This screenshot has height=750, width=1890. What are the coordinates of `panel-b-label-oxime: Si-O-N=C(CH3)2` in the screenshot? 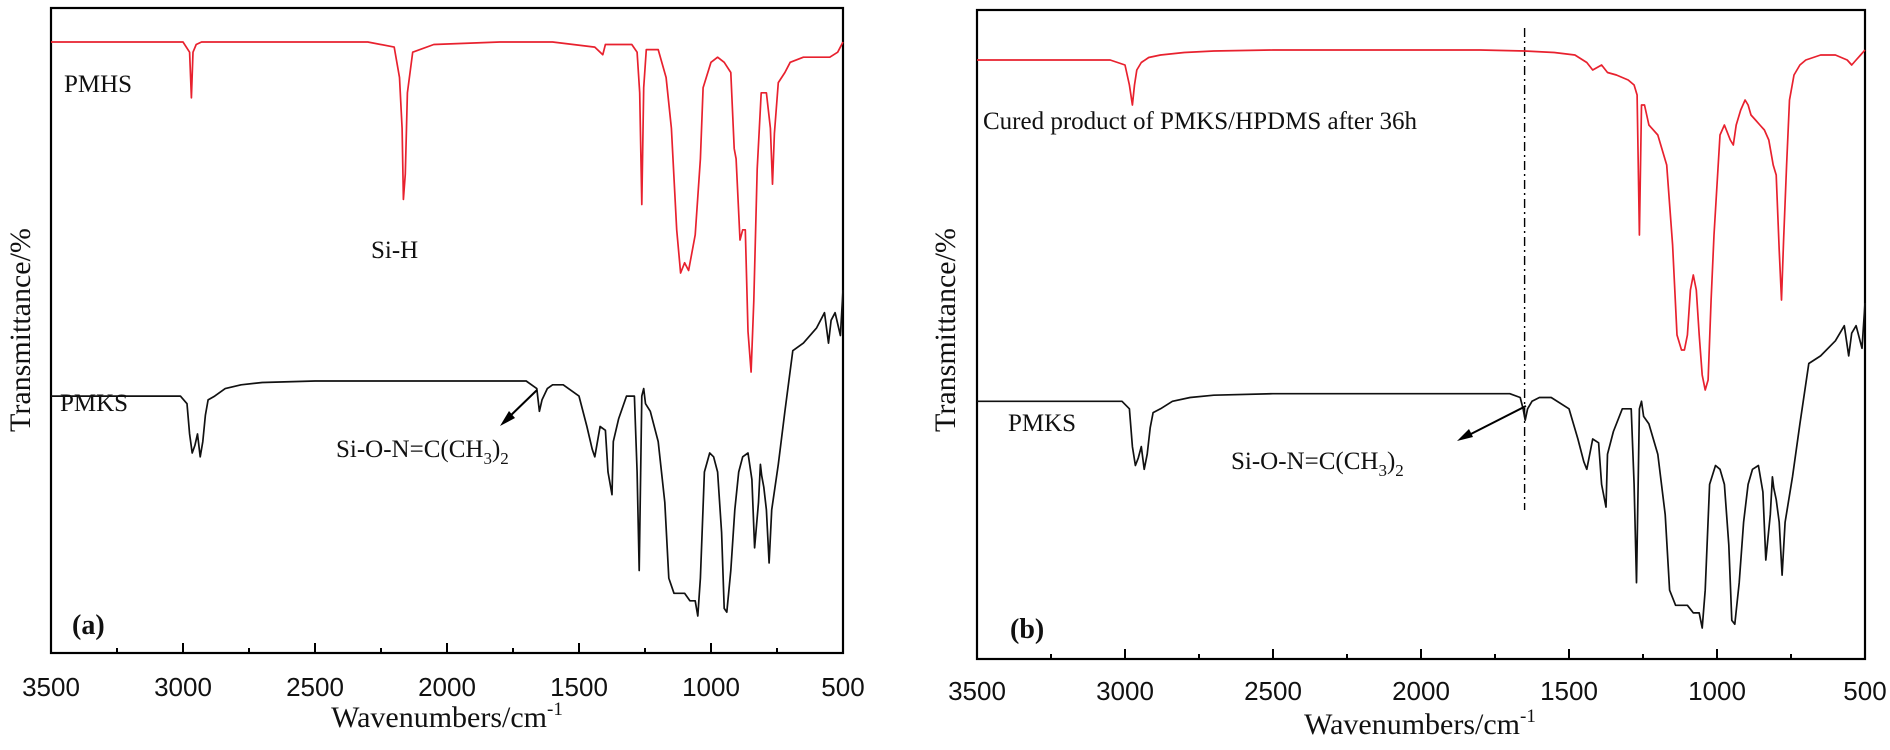 It's located at (1317, 464).